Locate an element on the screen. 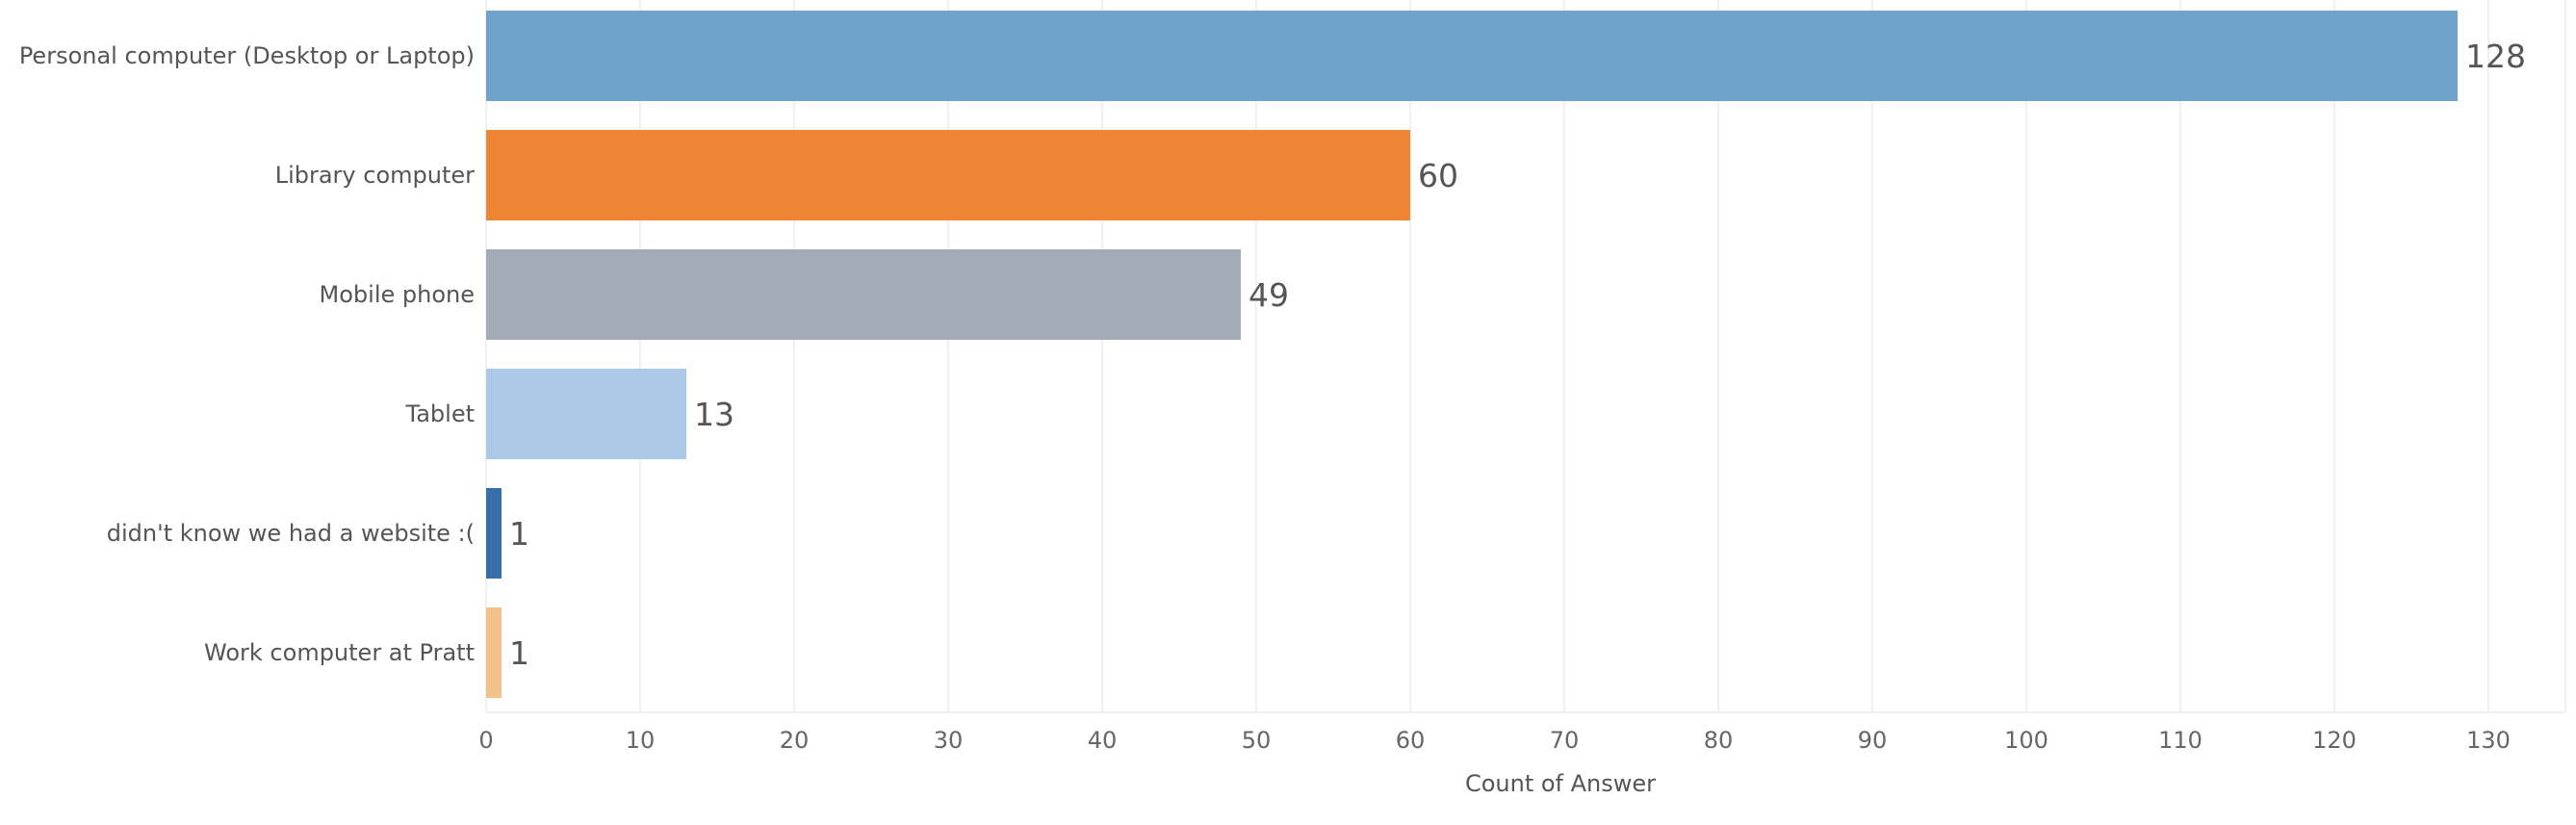  x-tick-label: 50 is located at coordinates (1257, 740).